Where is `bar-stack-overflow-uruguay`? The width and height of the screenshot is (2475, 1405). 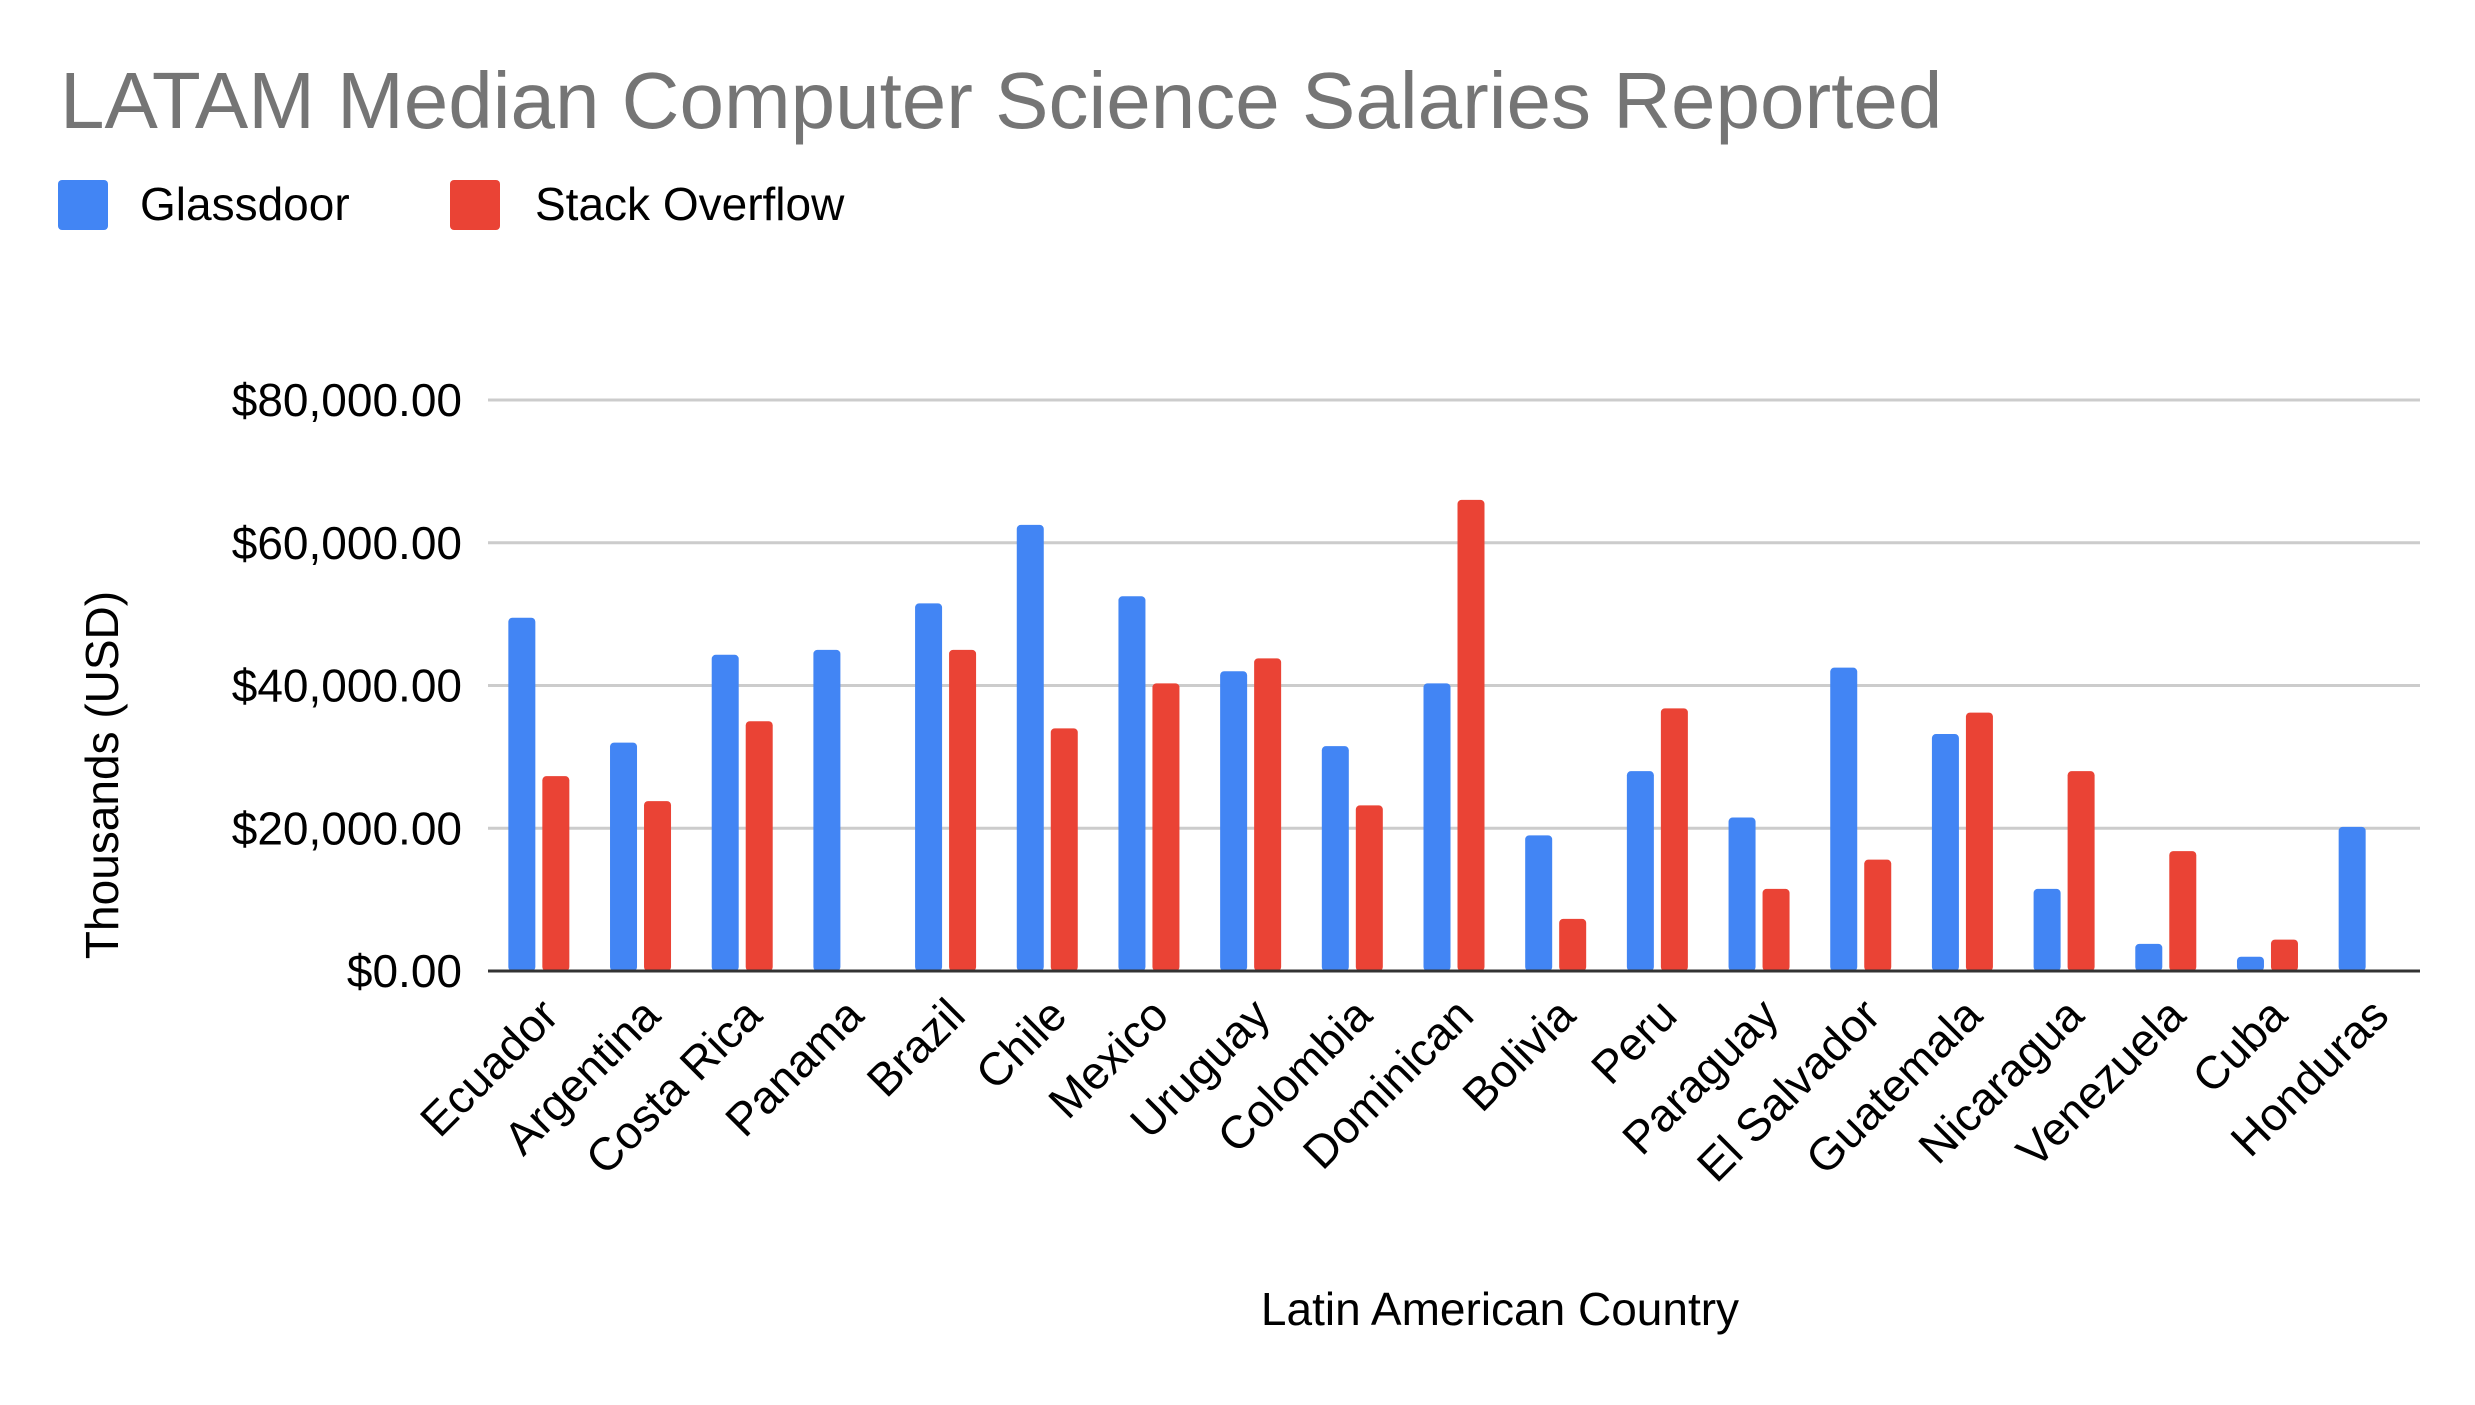
bar-stack-overflow-uruguay is located at coordinates (1268, 814).